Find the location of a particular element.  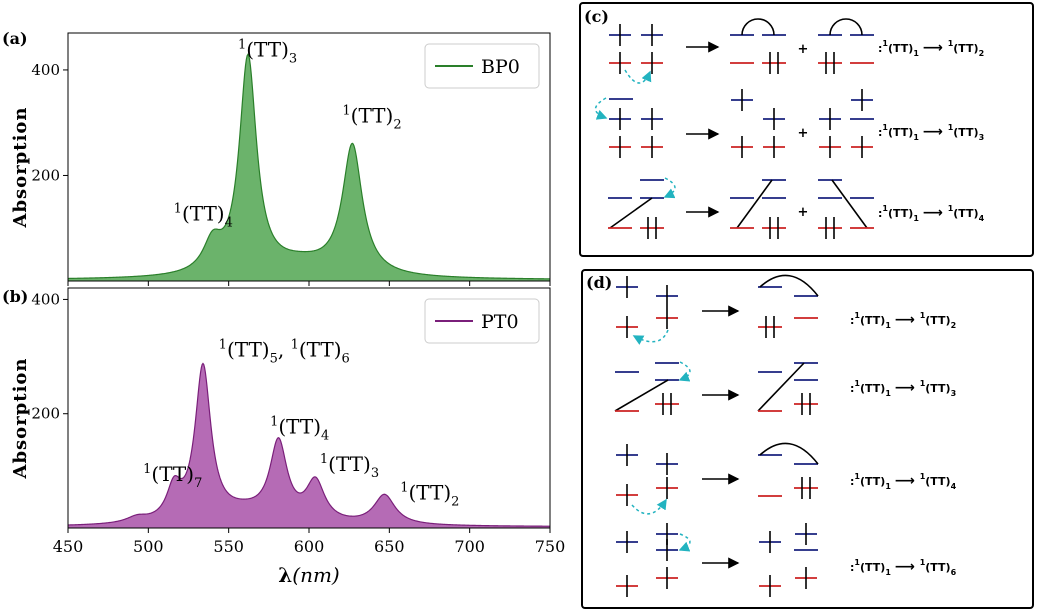

peak-annotation-b-3-part: 1 is located at coordinates (147, 469).